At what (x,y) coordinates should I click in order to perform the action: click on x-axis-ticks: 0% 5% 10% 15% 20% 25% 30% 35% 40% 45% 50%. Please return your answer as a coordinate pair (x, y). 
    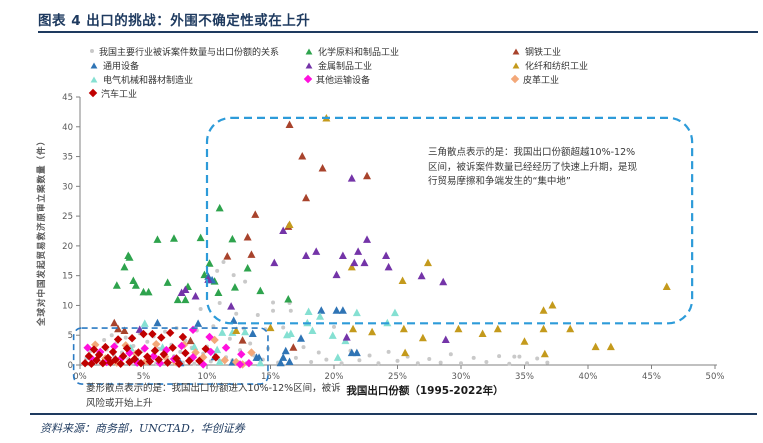
    Looking at the image, I should click on (398, 373).